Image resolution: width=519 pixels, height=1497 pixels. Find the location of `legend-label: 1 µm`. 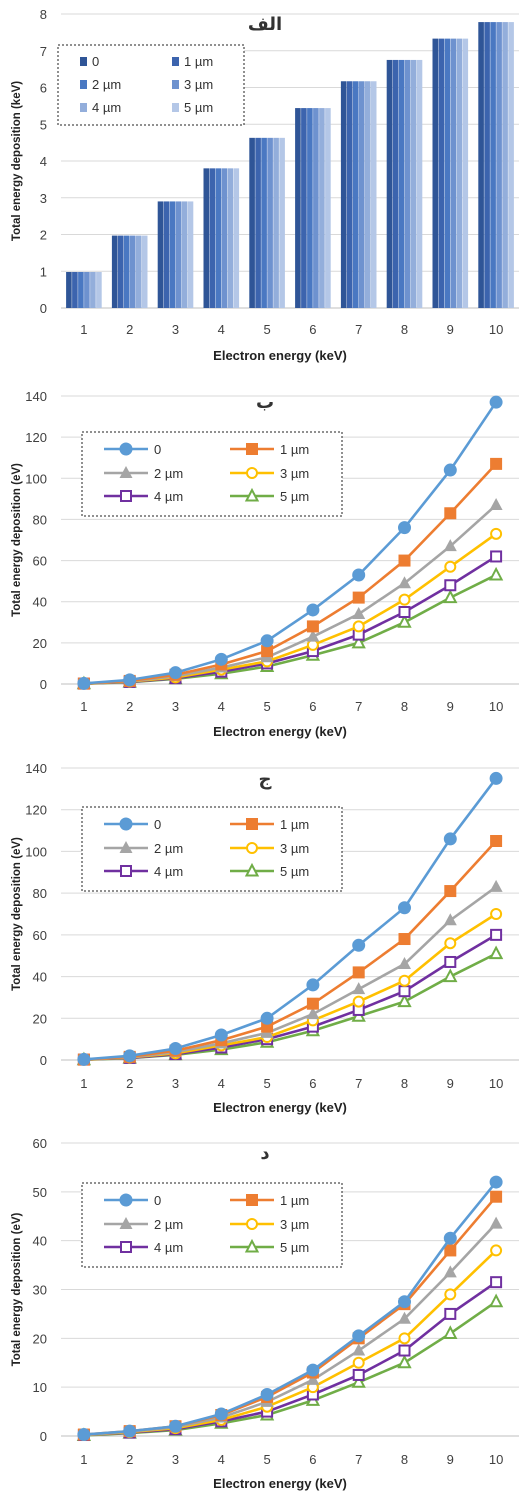

legend-label: 1 µm is located at coordinates (294, 824).